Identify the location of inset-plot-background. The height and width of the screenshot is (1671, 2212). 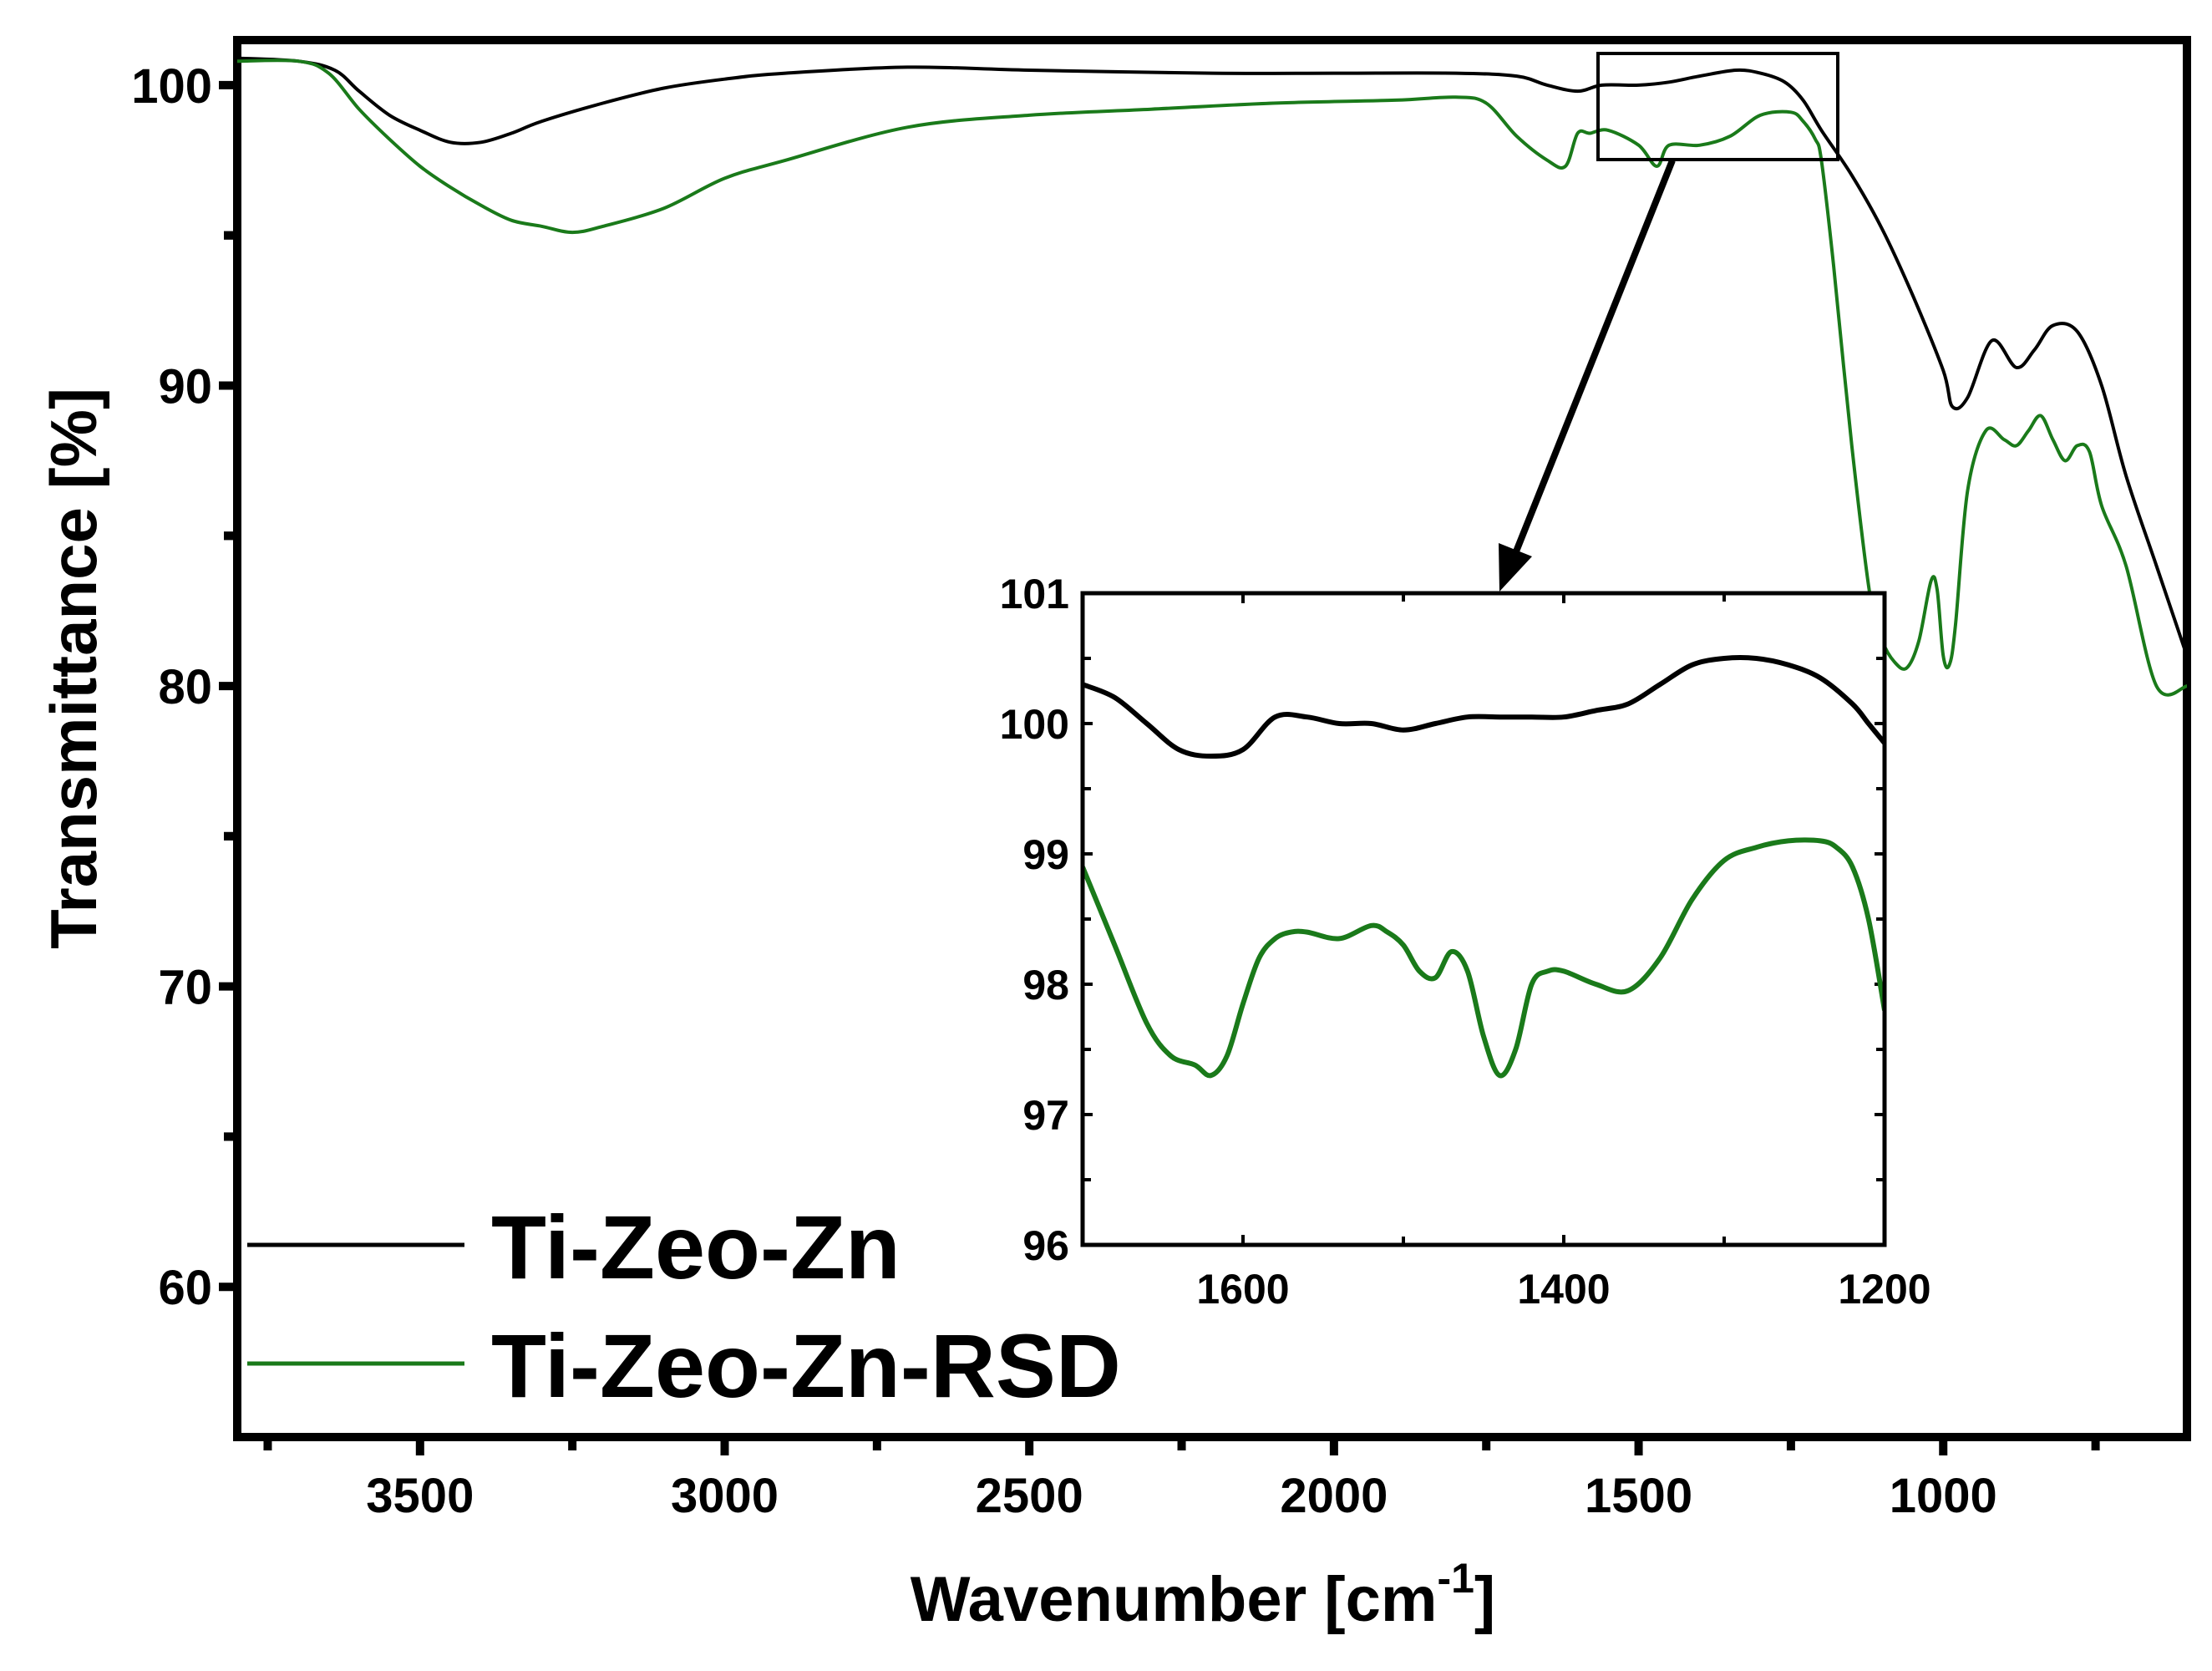
(1484, 919).